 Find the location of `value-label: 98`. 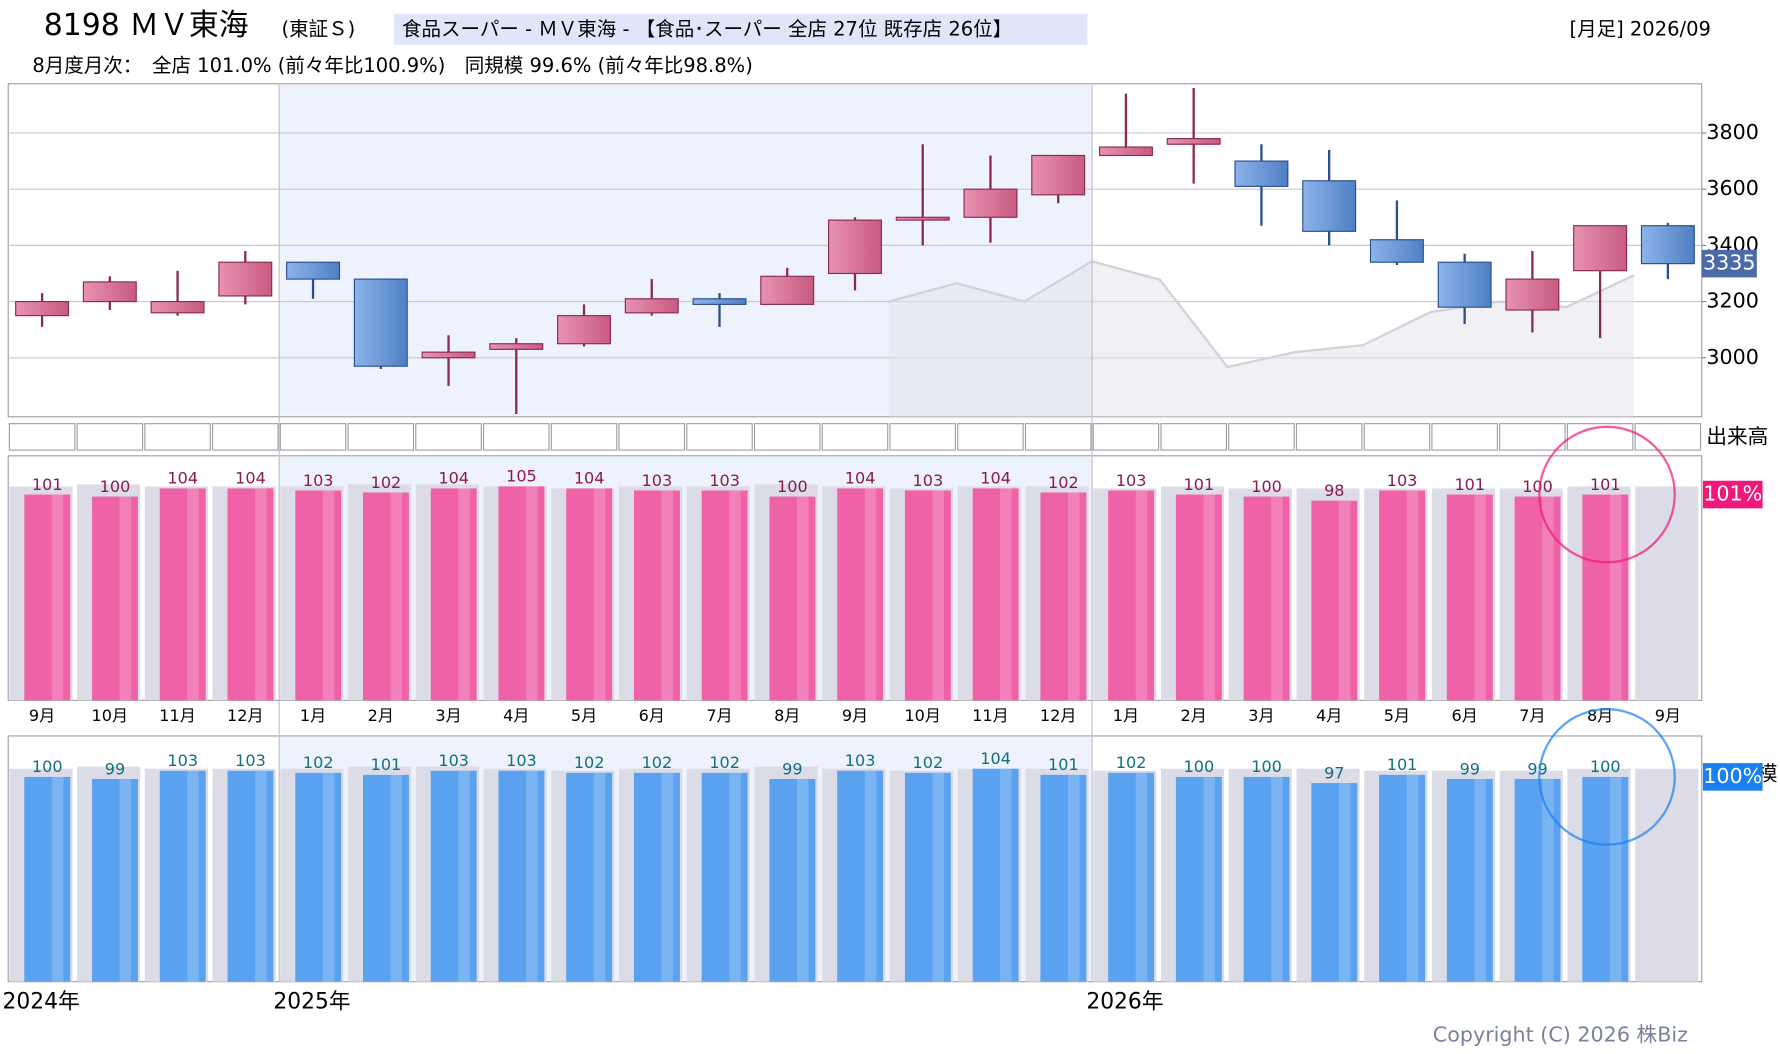

value-label: 98 is located at coordinates (1334, 490).